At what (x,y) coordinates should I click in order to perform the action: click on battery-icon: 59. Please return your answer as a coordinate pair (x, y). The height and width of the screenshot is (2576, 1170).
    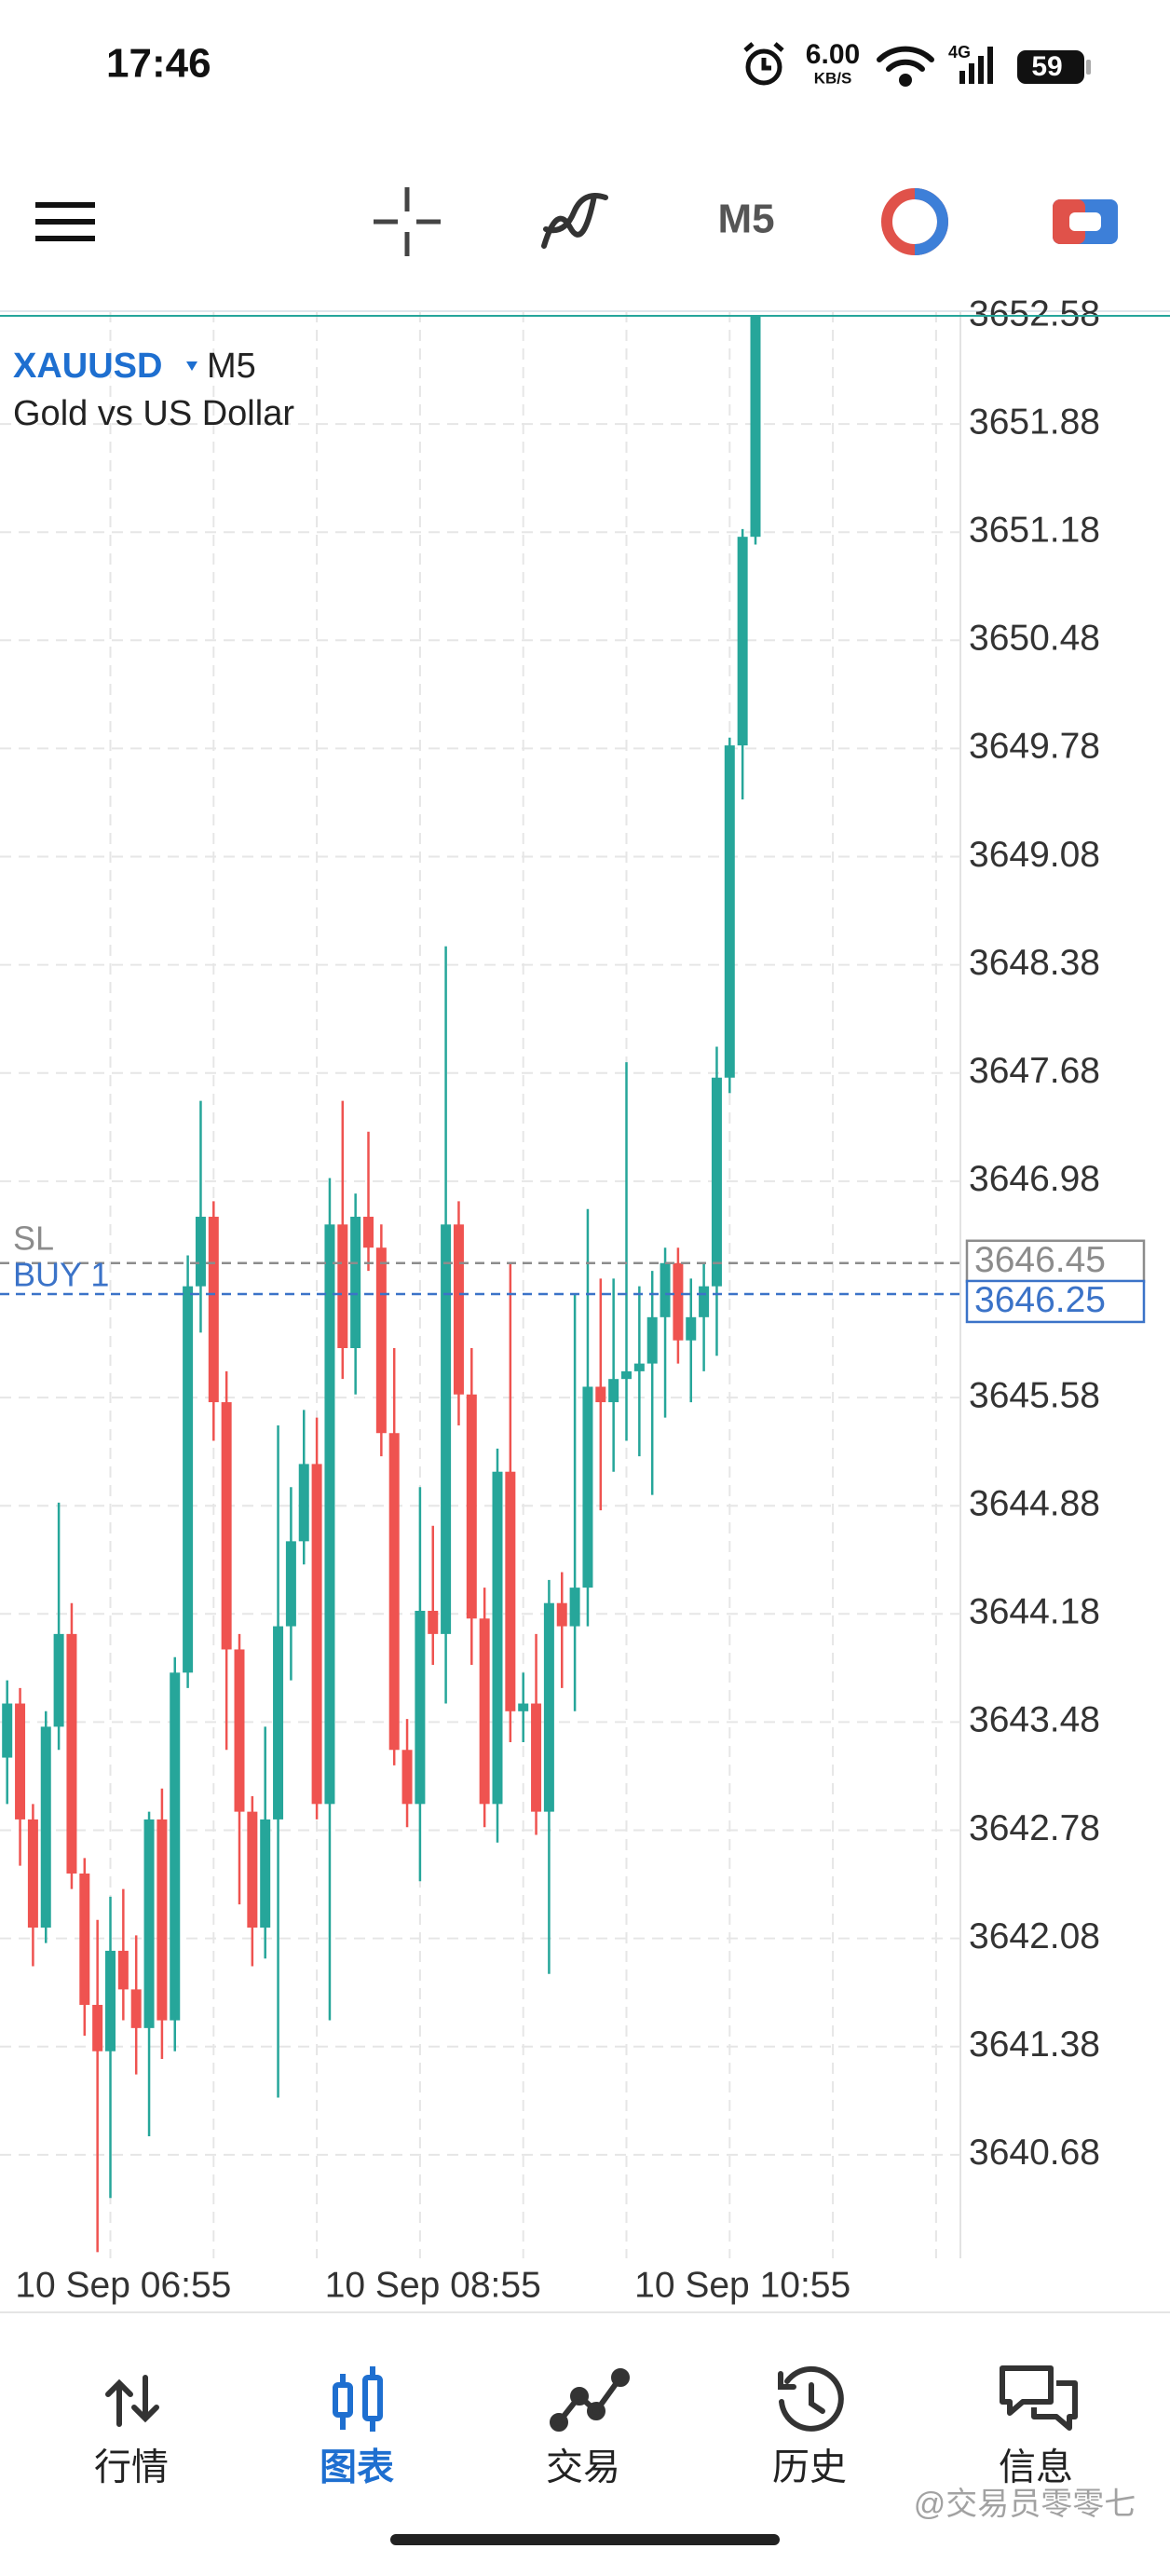
    Looking at the image, I should click on (1054, 67).